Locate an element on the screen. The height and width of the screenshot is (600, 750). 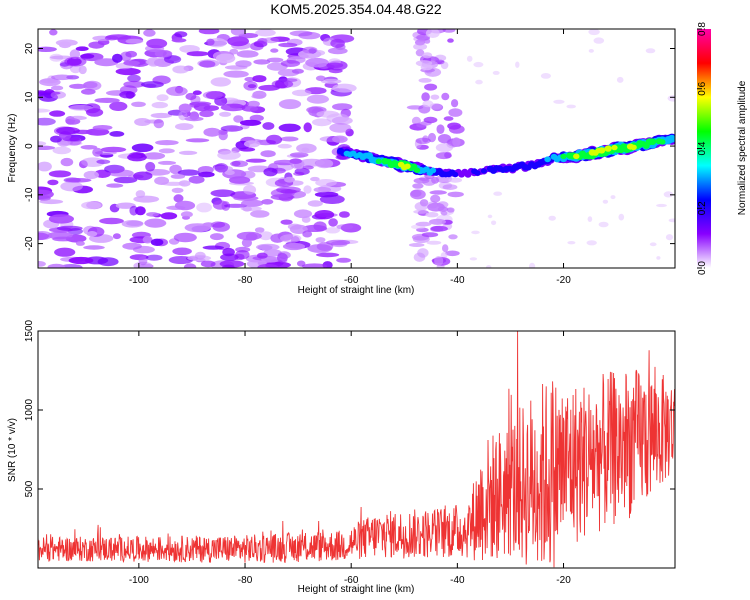
x-tick-label: -100 is located at coordinates (139, 580).